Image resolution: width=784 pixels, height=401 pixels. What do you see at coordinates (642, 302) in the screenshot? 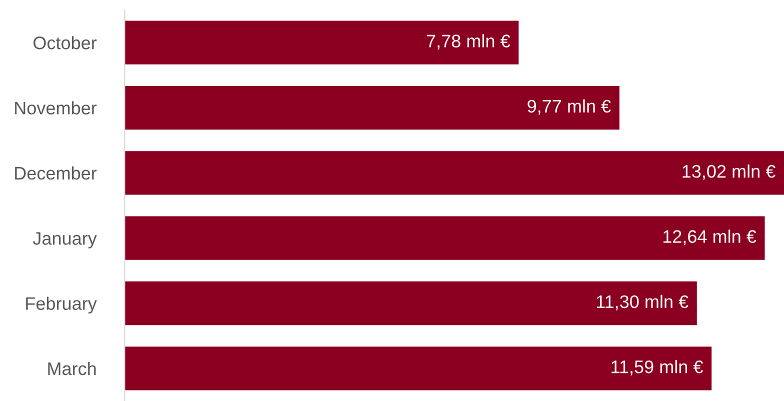
I see `data-label: 11,30 mln €` at bounding box center [642, 302].